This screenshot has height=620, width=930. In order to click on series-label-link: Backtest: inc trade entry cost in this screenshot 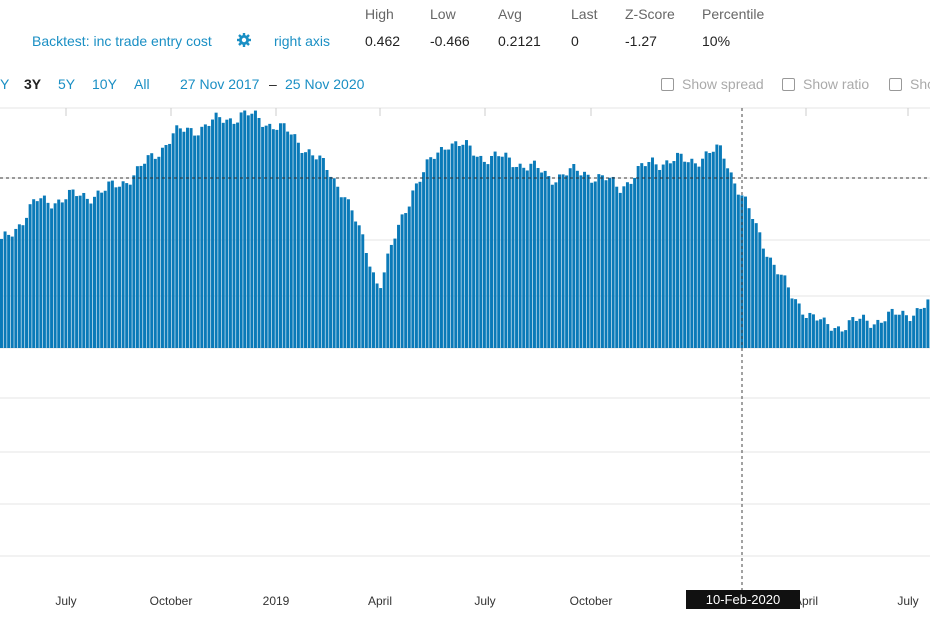, I will do `click(122, 41)`.